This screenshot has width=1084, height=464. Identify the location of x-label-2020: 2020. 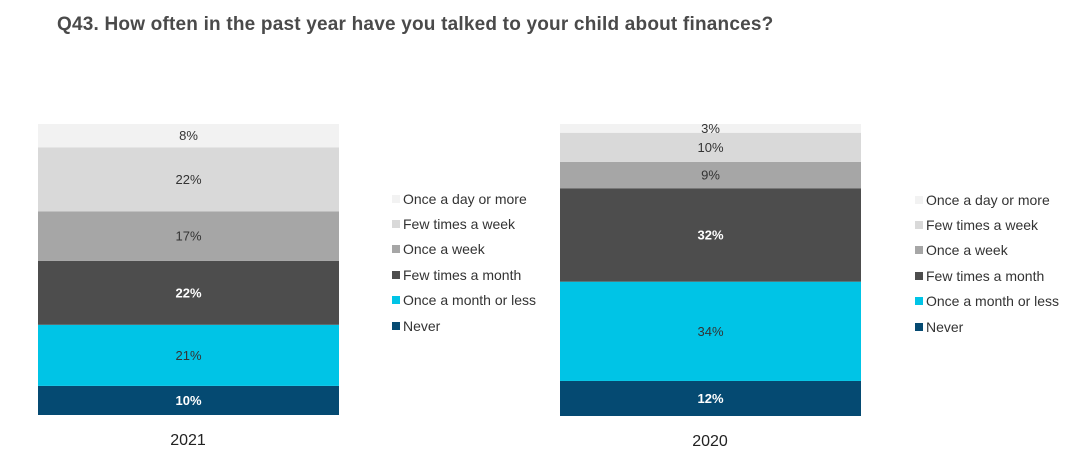
(710, 441).